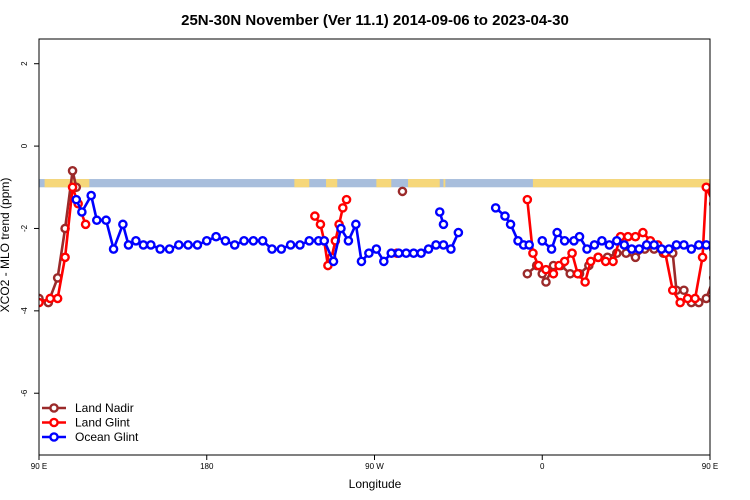  What do you see at coordinates (24, 145) in the screenshot?
I see `y-tick-label: 0` at bounding box center [24, 145].